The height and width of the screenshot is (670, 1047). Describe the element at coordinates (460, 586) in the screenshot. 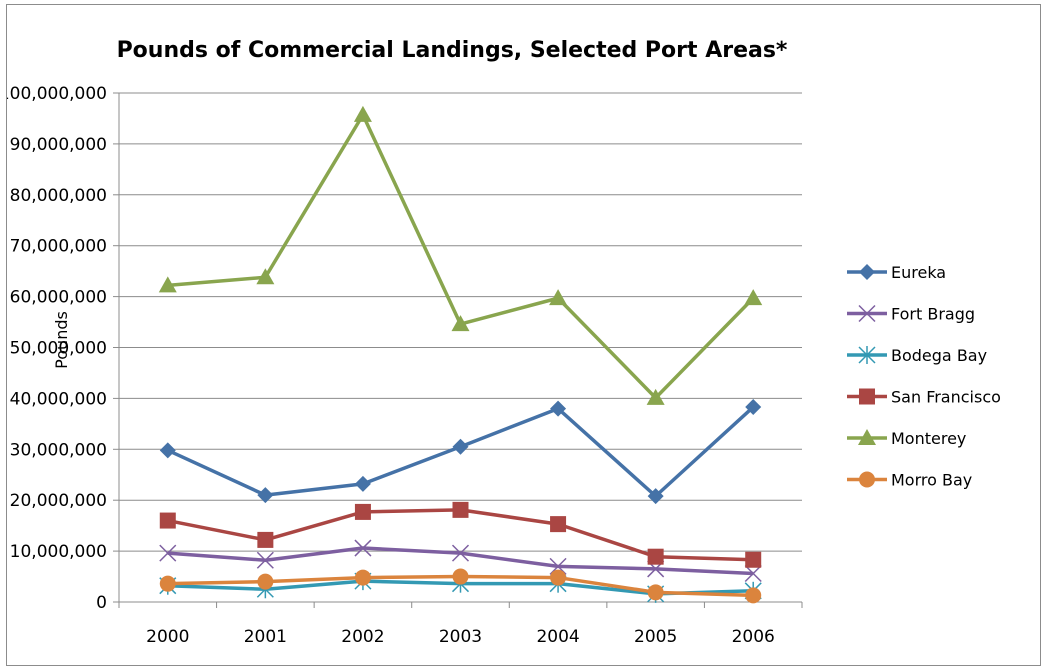

I see `series-morro-bay` at that location.